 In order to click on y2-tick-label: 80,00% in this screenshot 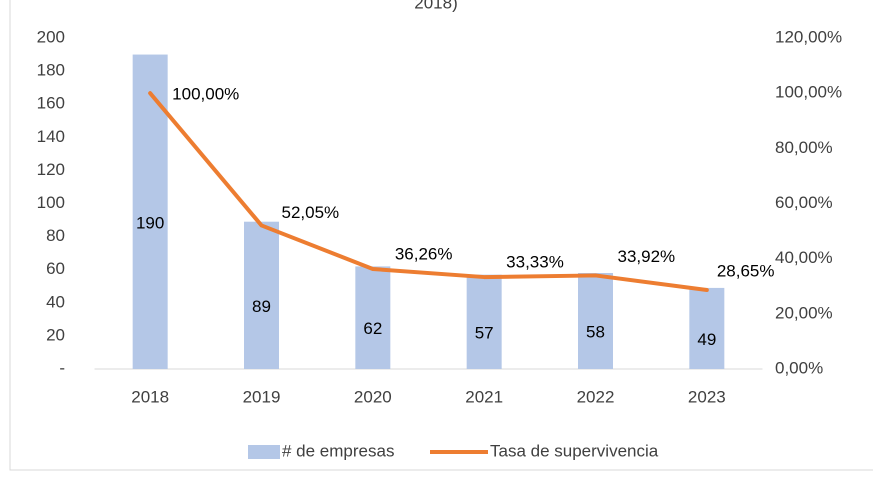, I will do `click(804, 147)`.